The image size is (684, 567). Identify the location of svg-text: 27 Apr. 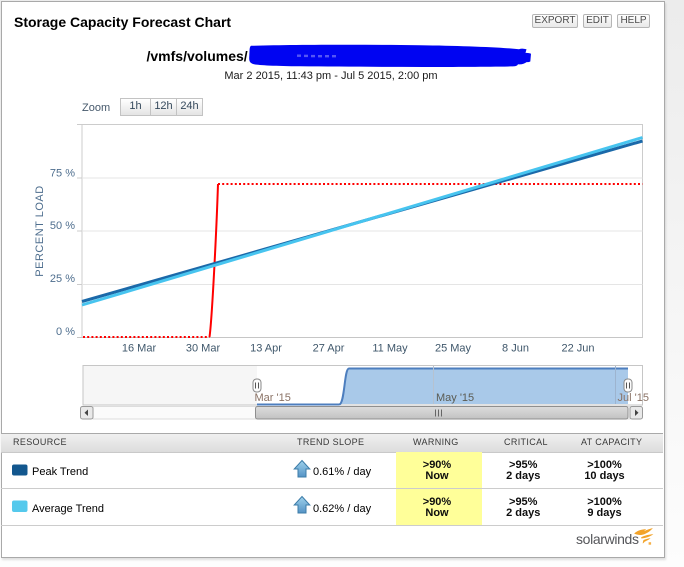
(329, 349).